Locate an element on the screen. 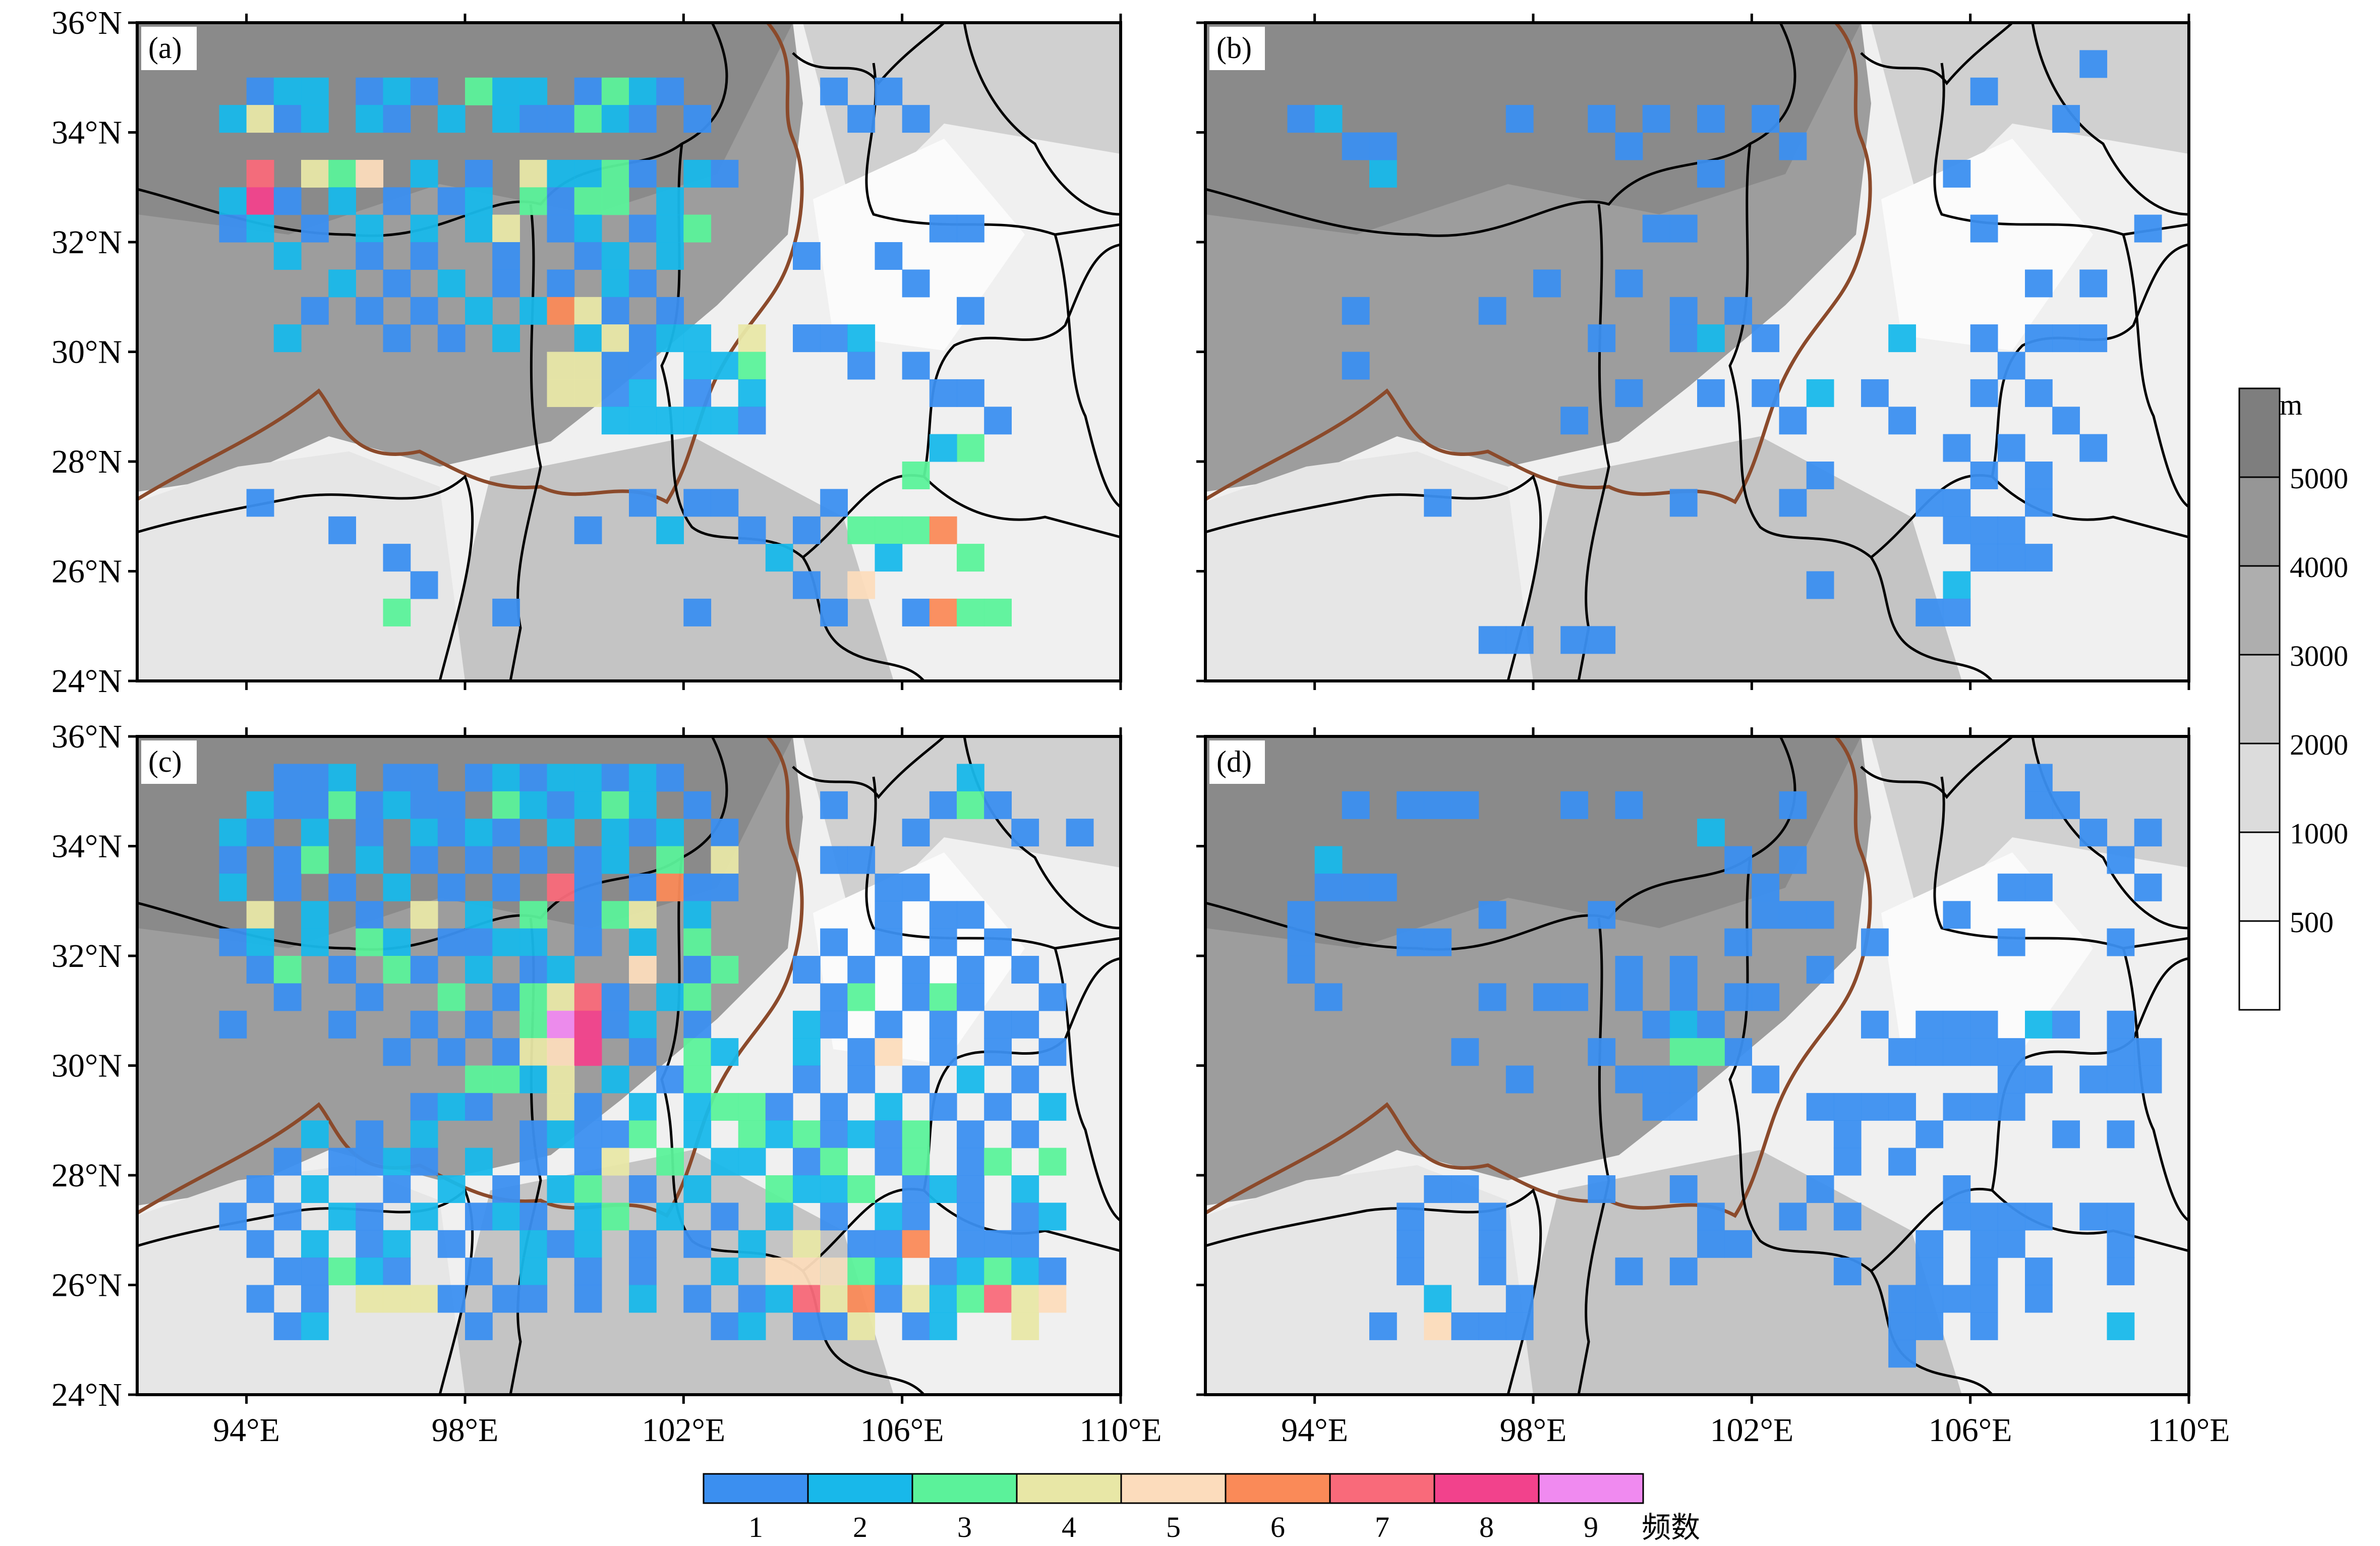 The height and width of the screenshot is (1546, 2380). lat-tick-label: 26°N is located at coordinates (86, 571).